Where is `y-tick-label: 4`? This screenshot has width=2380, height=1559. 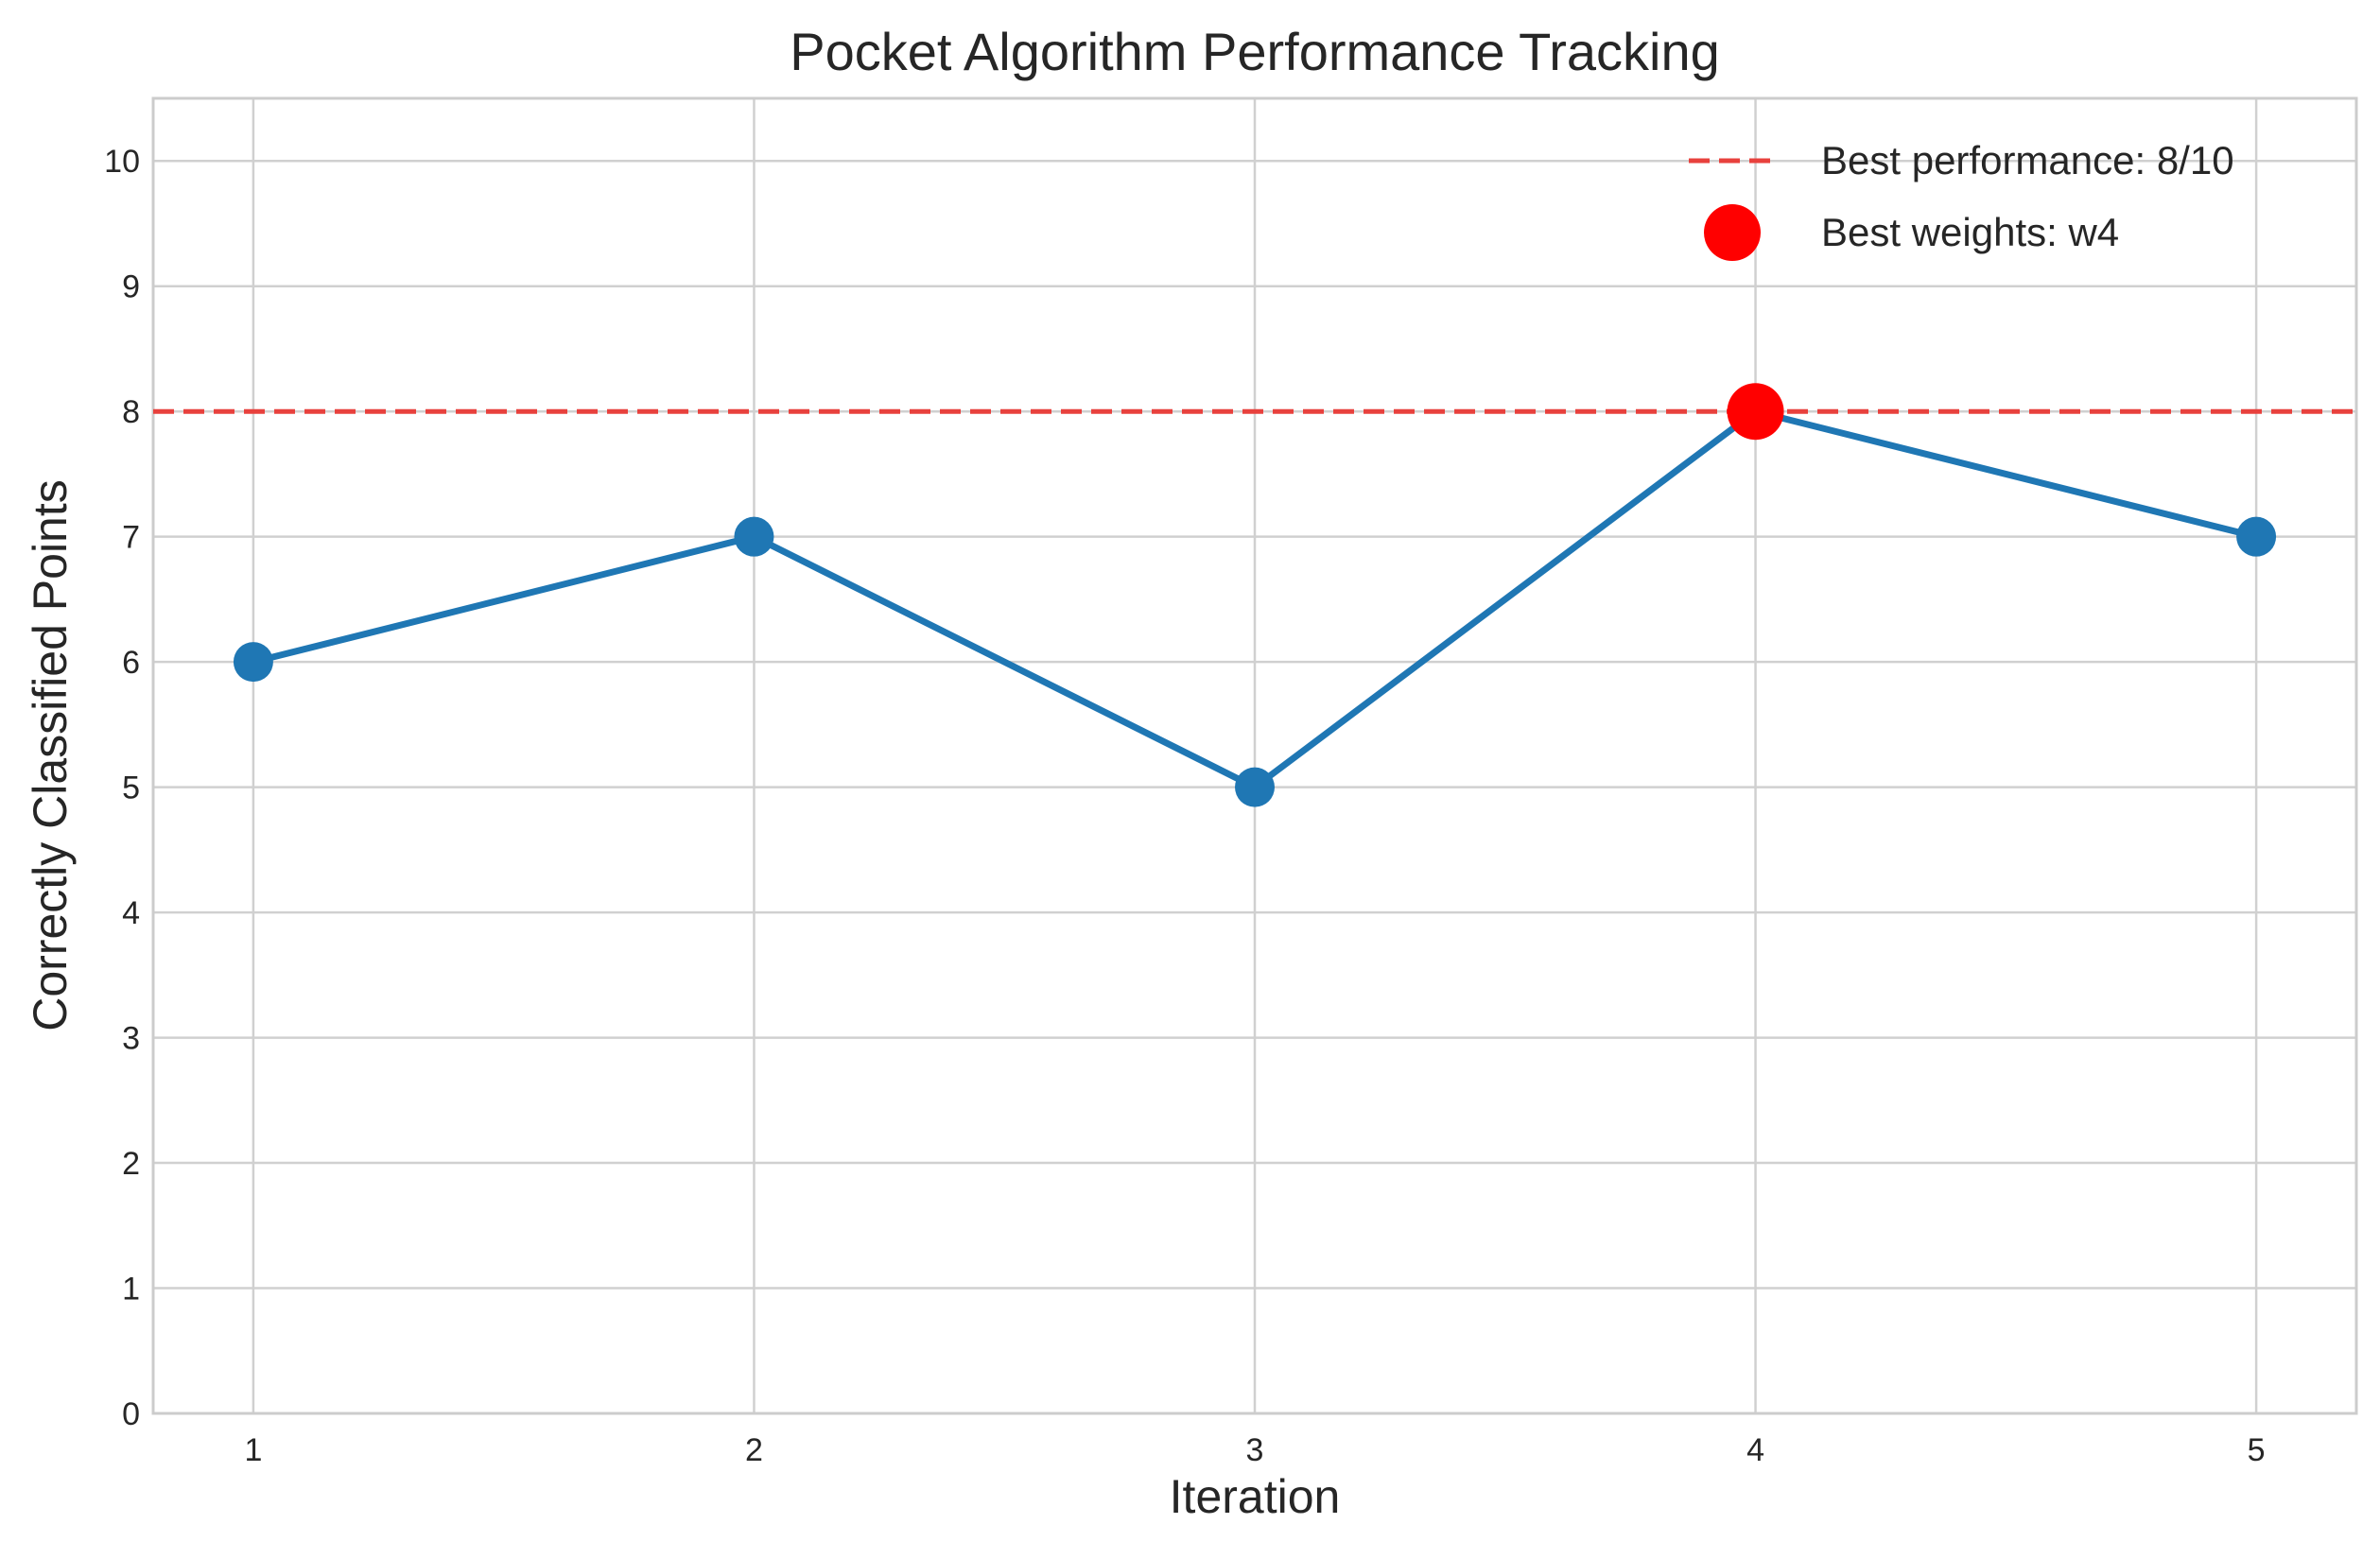
y-tick-label: 4 is located at coordinates (131, 913).